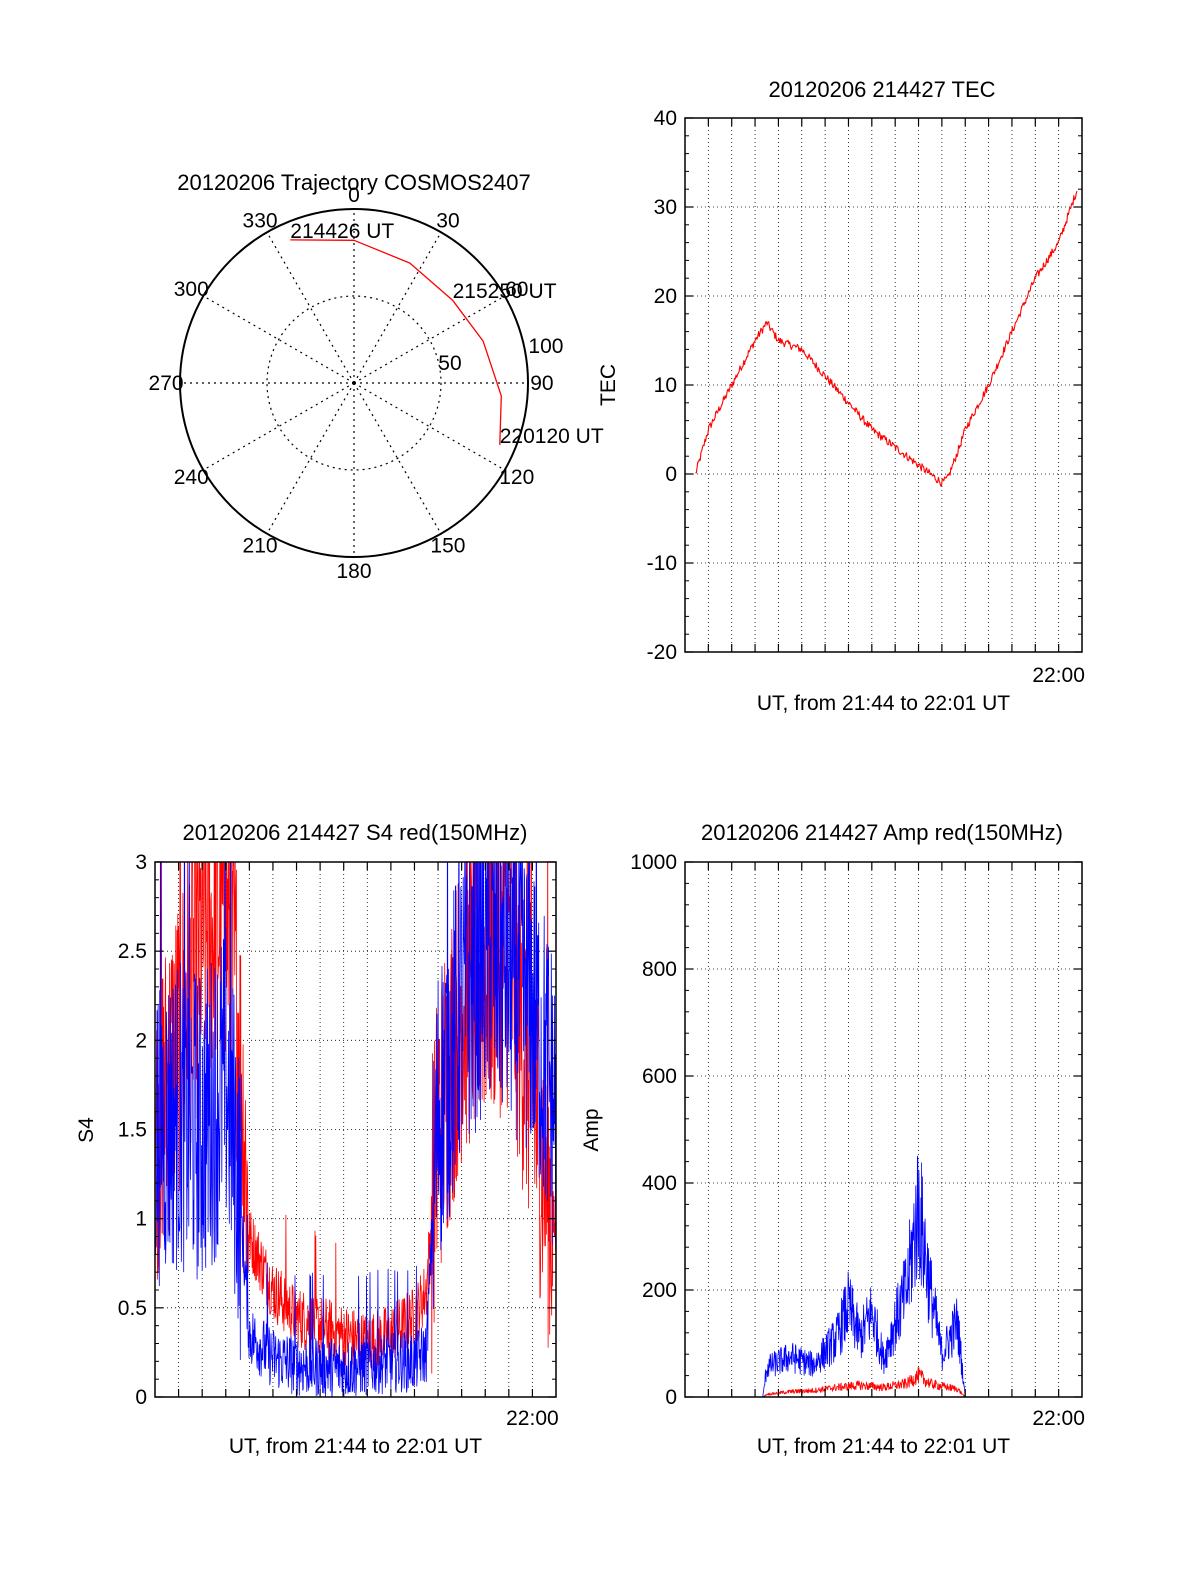 This screenshot has width=1200, height=1575. Describe the element at coordinates (353, 571) in the screenshot. I see `polar-angle-label: 180` at that location.